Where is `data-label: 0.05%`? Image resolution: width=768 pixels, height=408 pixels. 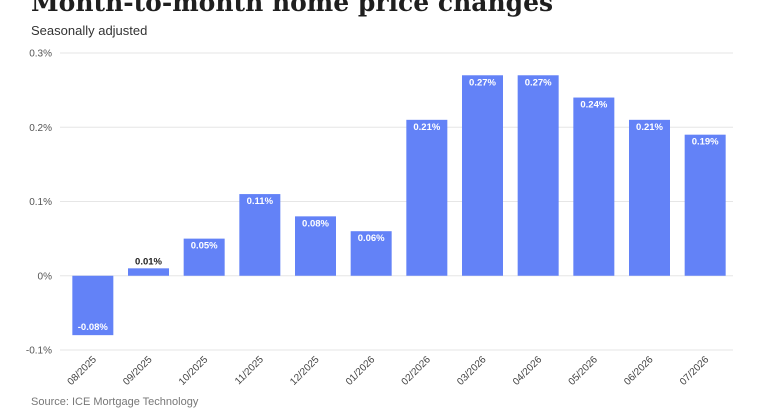
data-label: 0.05% is located at coordinates (204, 246).